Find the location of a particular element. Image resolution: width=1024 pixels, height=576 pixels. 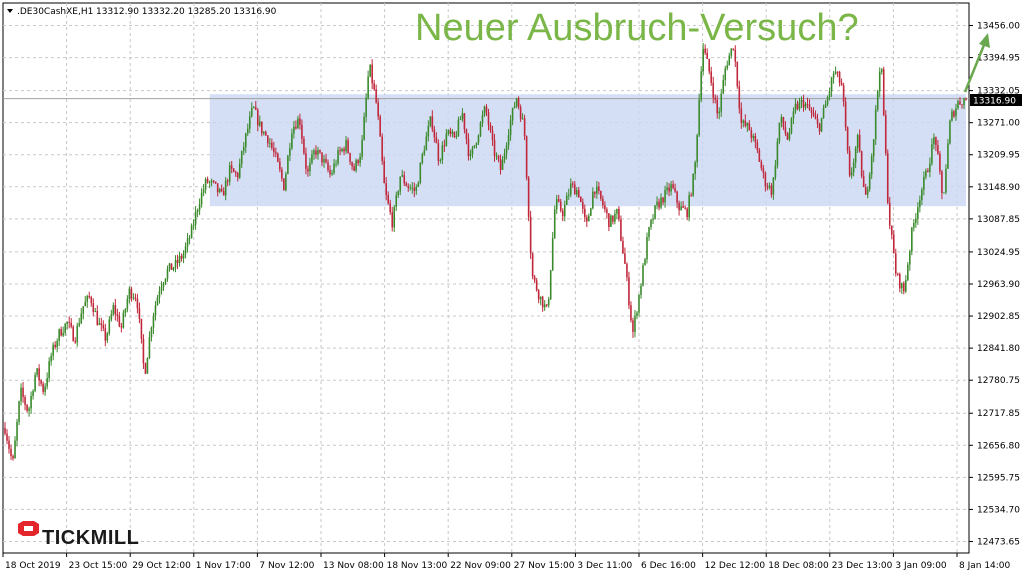

x-tick-label: 27 Nov 15:00 is located at coordinates (544, 566).